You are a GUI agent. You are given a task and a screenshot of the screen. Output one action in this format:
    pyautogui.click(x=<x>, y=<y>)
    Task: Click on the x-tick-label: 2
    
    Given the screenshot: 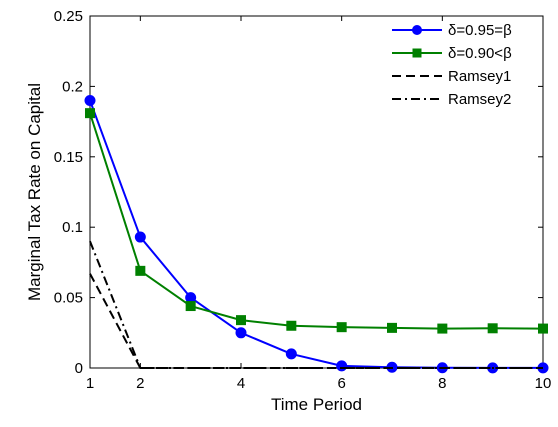 What is the action you would take?
    pyautogui.click(x=140, y=383)
    